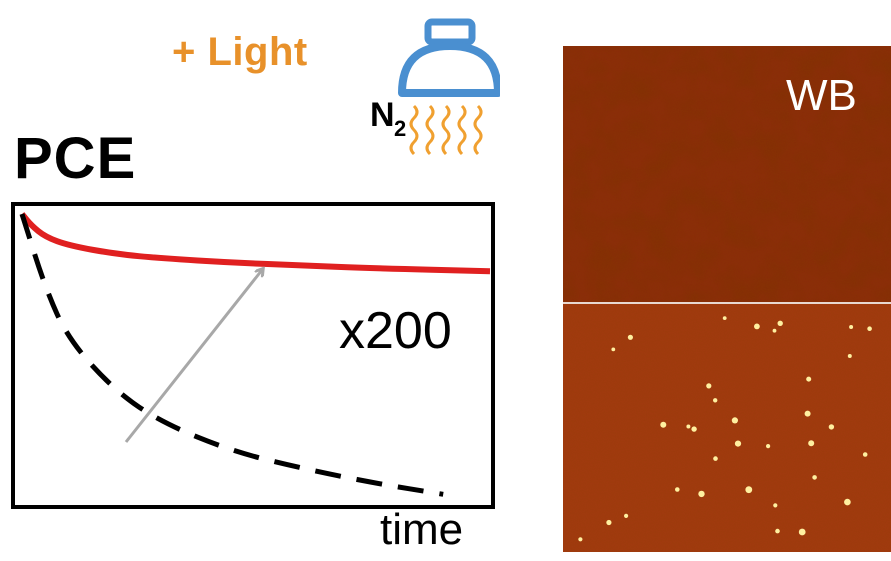  I want to click on gas-label: N, so click(382, 115).